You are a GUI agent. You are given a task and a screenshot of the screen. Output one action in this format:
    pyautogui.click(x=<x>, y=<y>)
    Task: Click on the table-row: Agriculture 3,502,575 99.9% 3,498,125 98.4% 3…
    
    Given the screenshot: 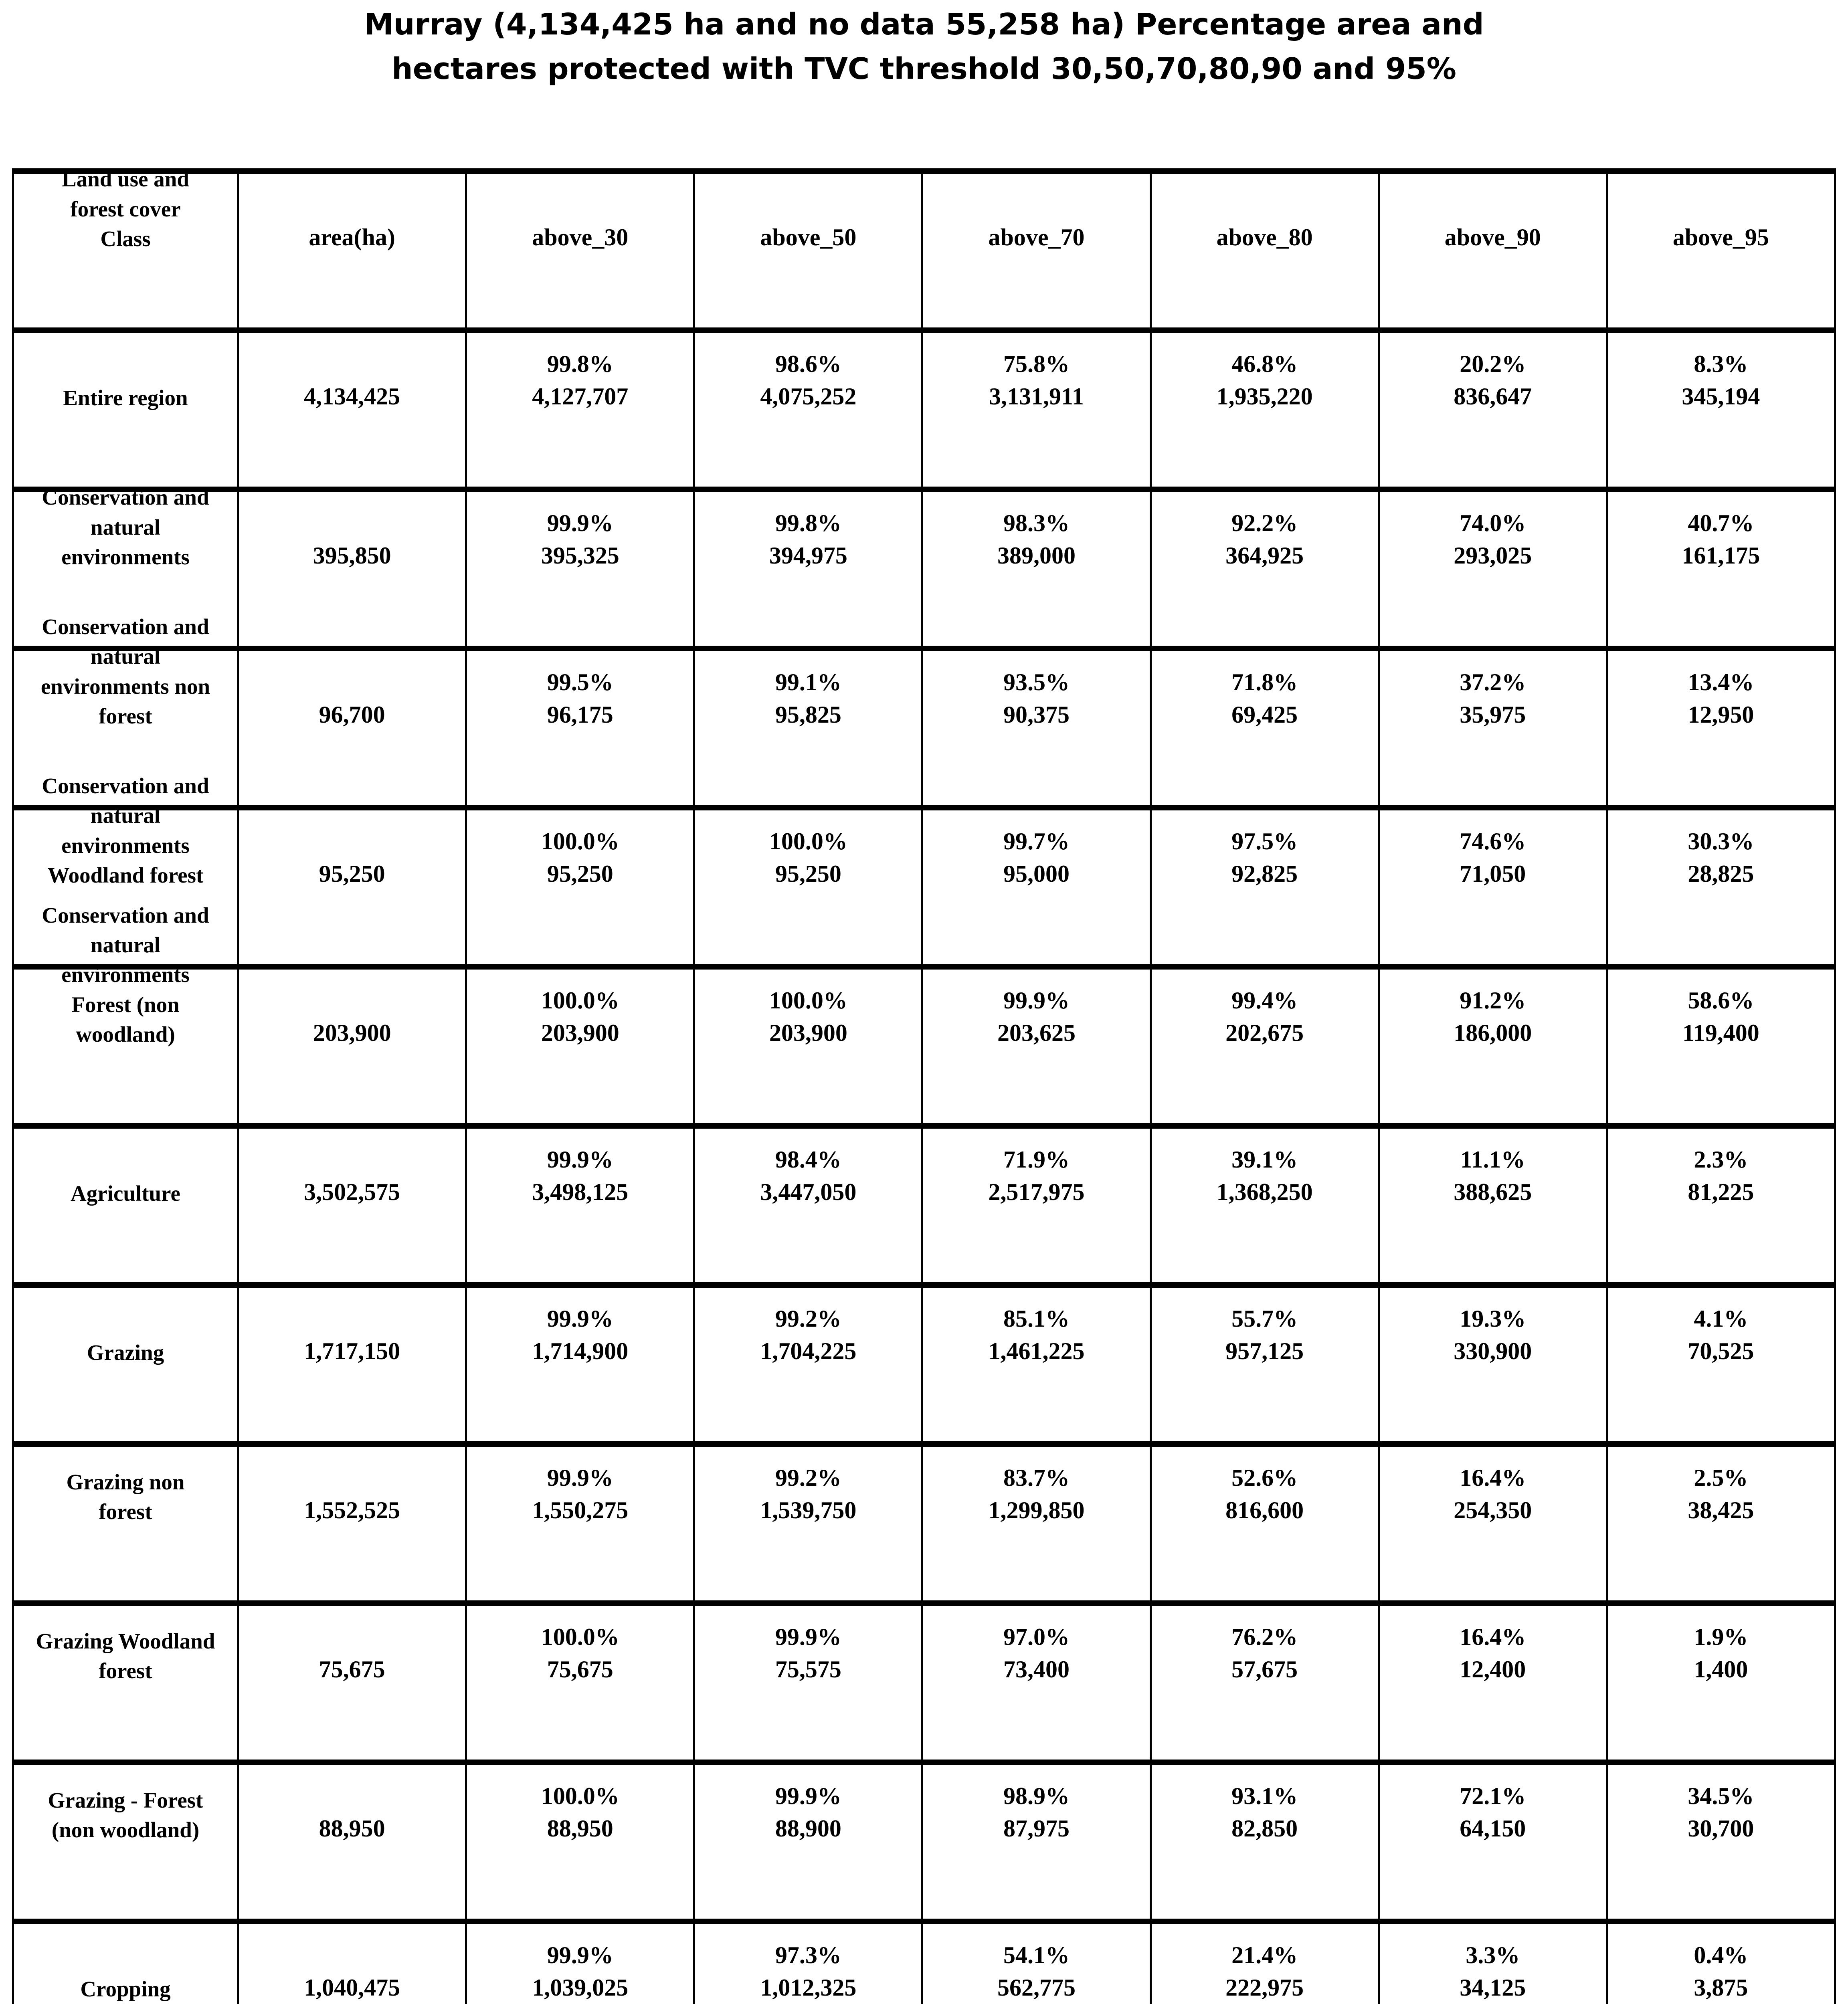 What is the action you would take?
    pyautogui.click(x=924, y=1202)
    